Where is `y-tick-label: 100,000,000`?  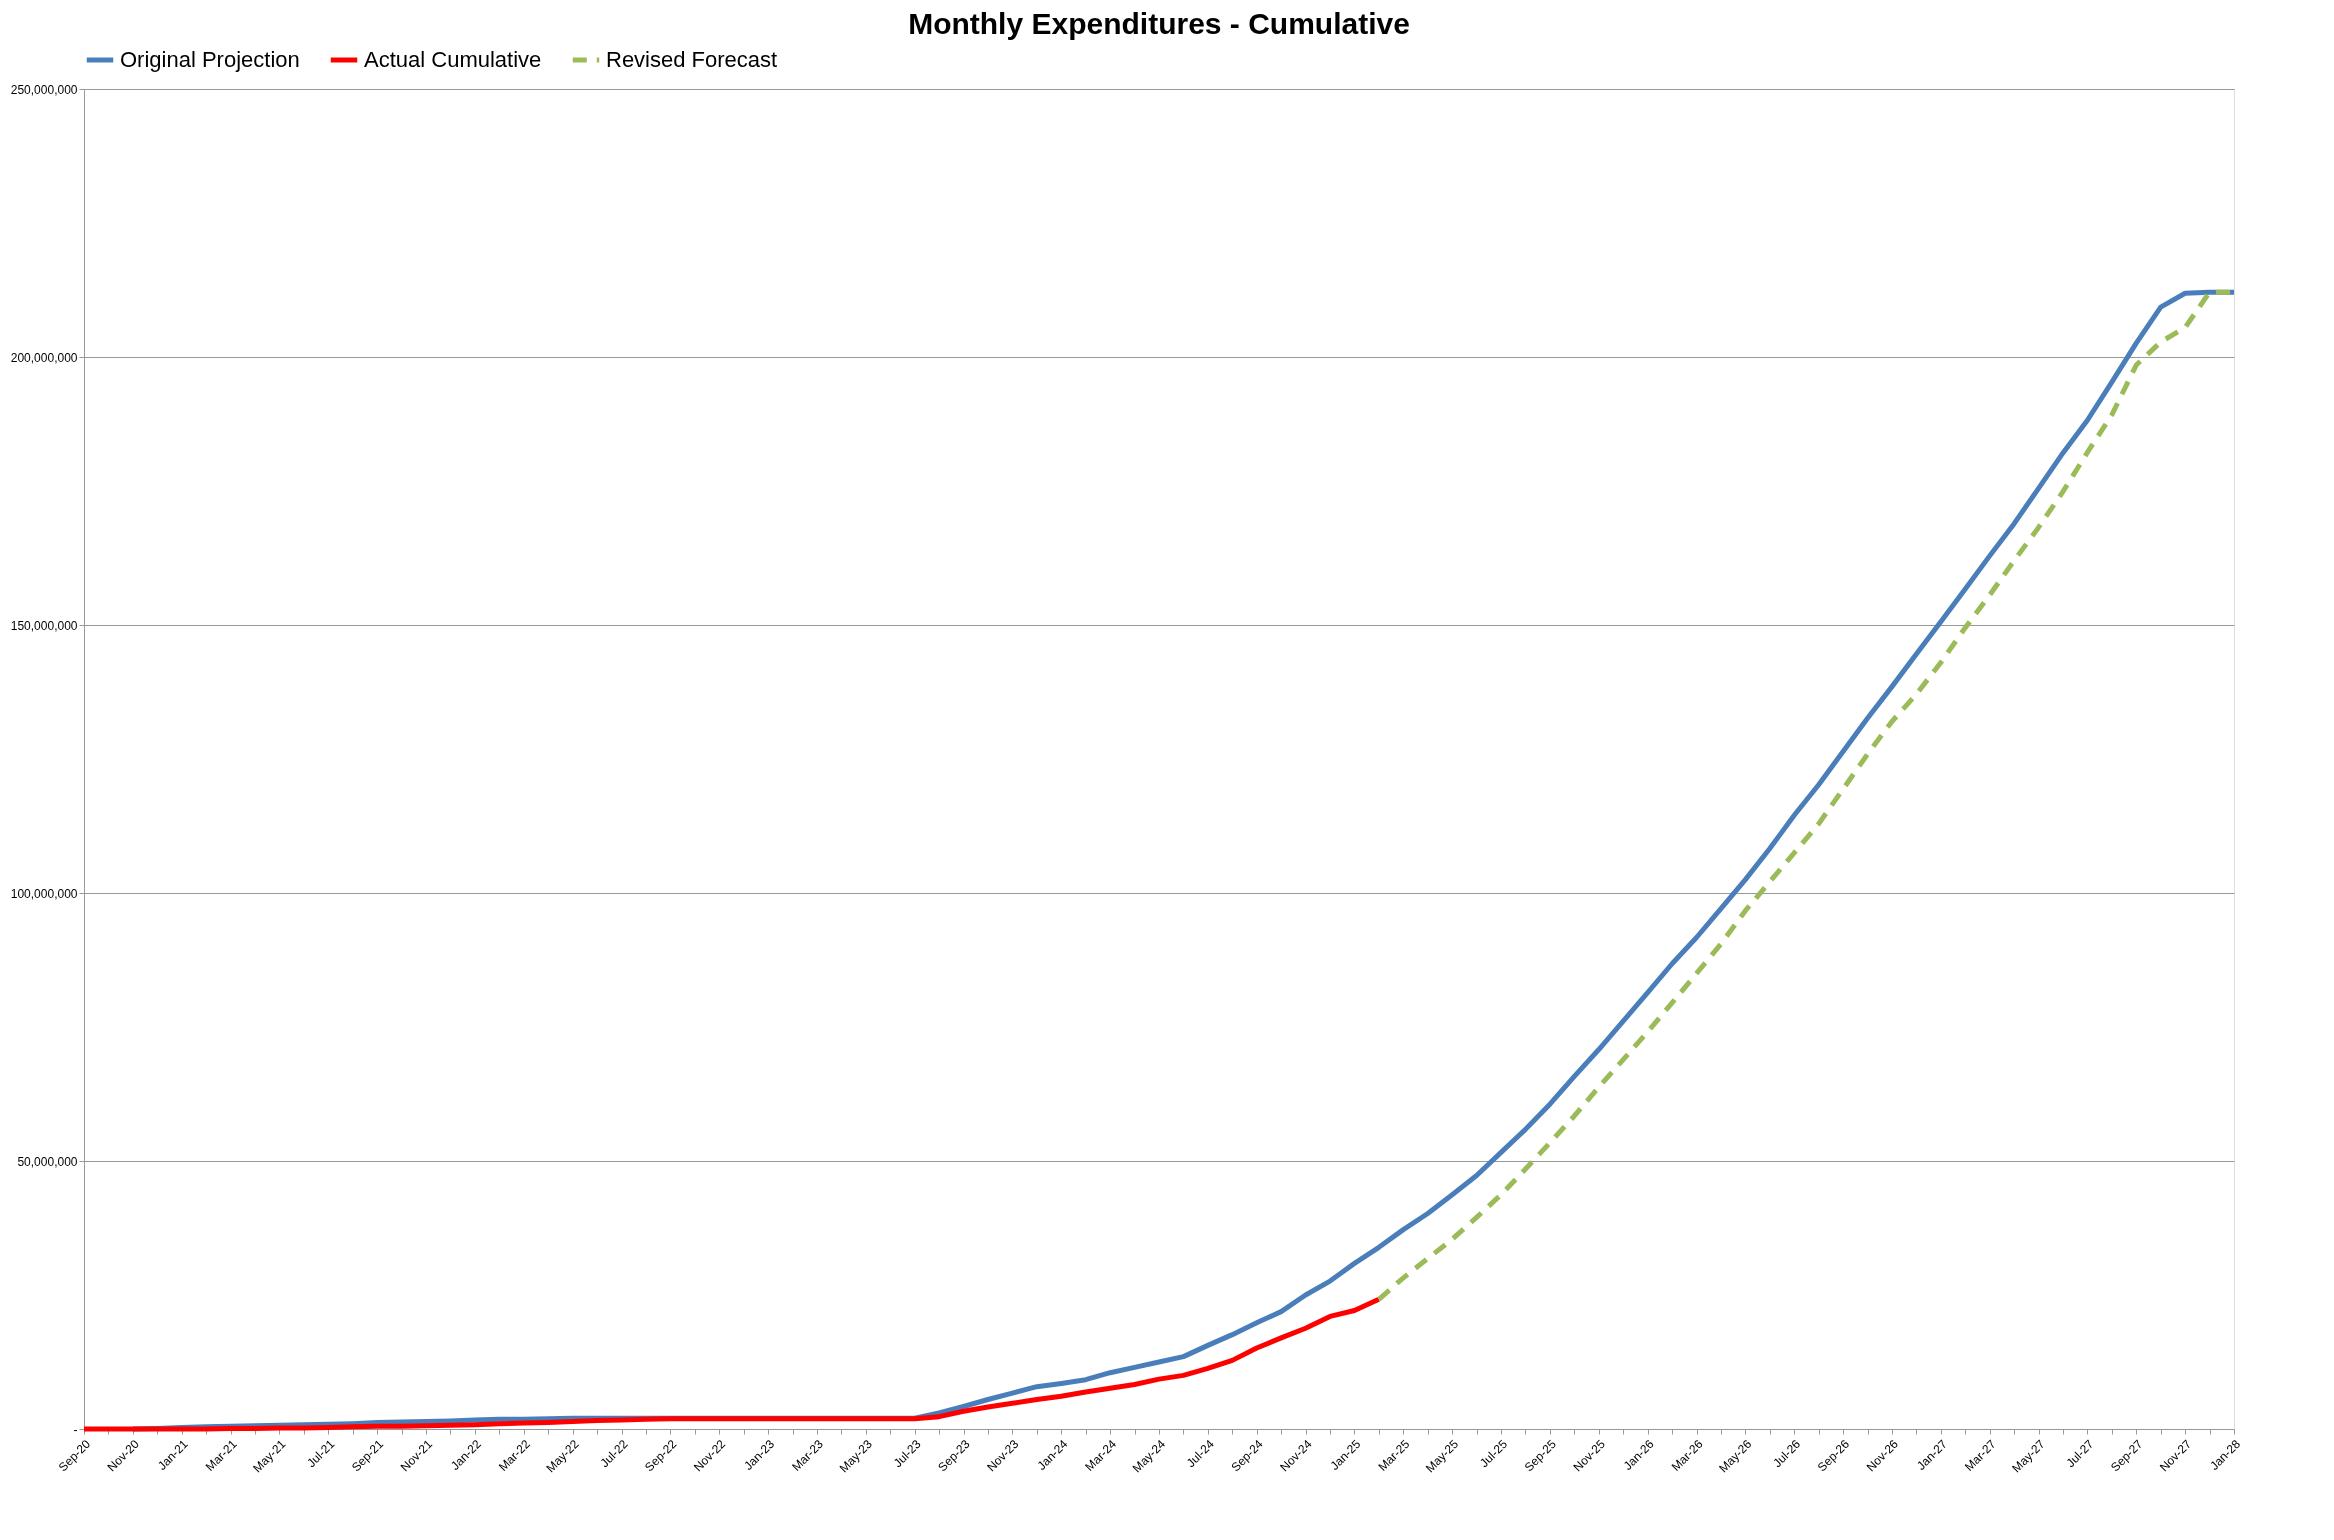
y-tick-label: 100,000,000 is located at coordinates (44, 893).